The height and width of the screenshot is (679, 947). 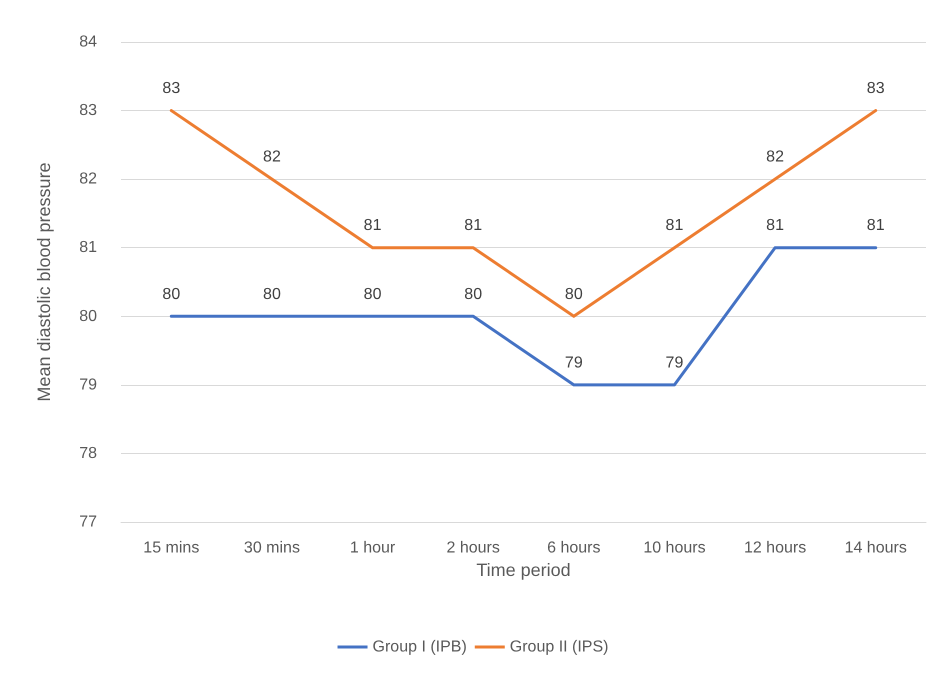 What do you see at coordinates (573, 548) in the screenshot?
I see `x-tick-label: 6 hours` at bounding box center [573, 548].